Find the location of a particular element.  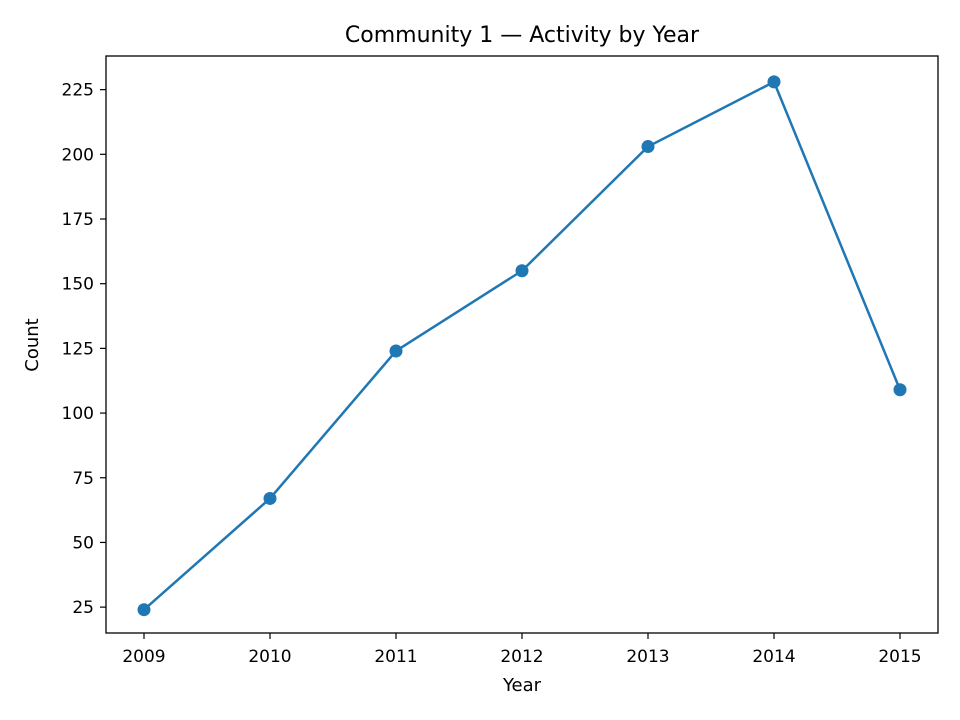

y-tick-label: 225 is located at coordinates (78, 91).